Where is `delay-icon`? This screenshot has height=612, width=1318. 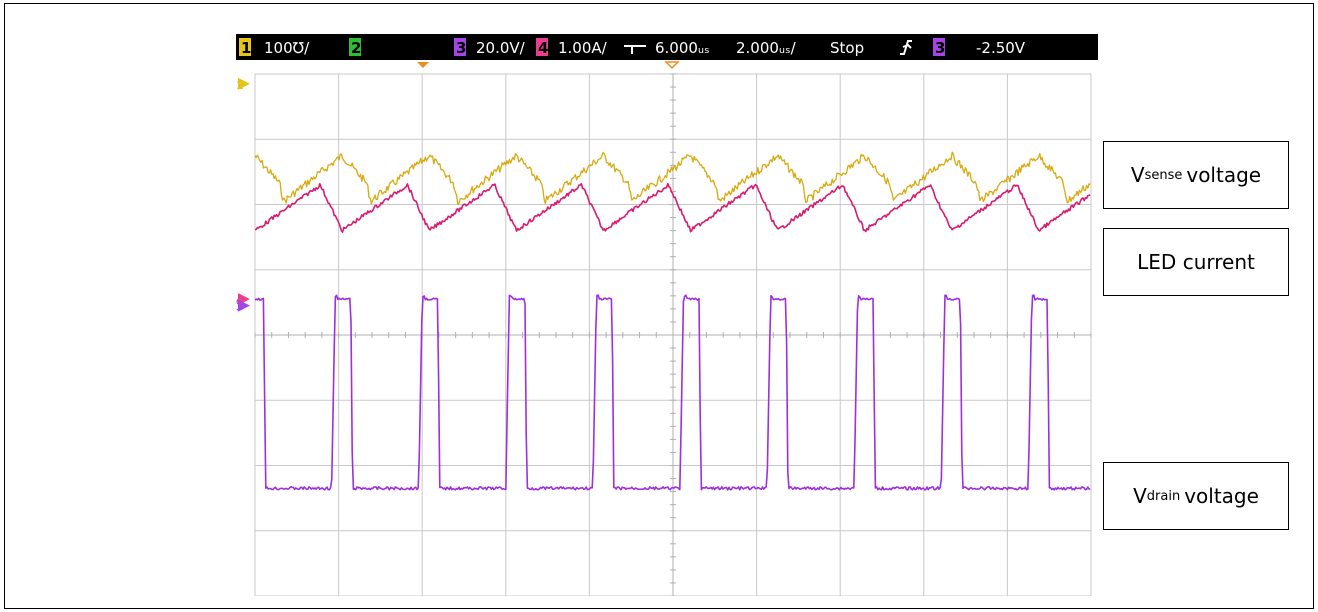 delay-icon is located at coordinates (635, 49).